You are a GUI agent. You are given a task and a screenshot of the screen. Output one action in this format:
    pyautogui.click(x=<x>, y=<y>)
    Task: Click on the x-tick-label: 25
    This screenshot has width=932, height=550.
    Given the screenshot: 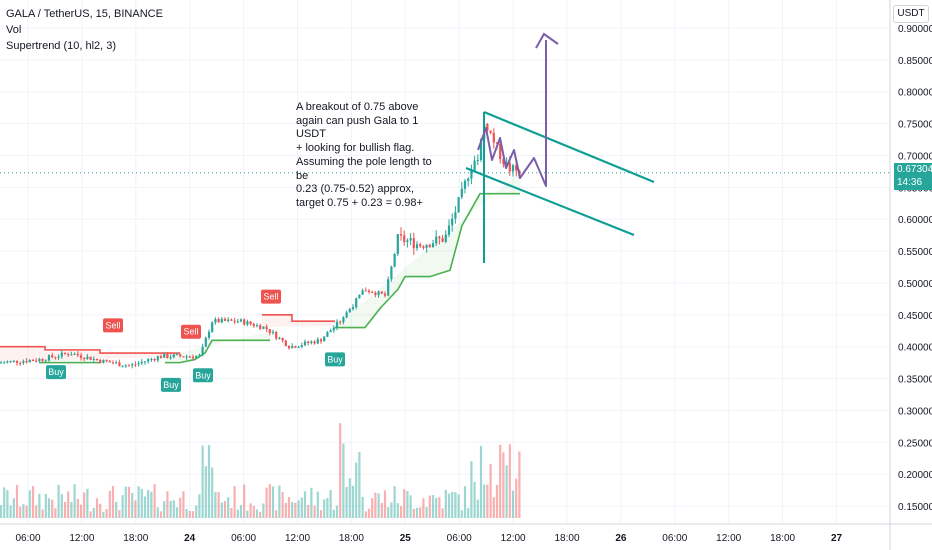 What is the action you would take?
    pyautogui.click(x=406, y=538)
    